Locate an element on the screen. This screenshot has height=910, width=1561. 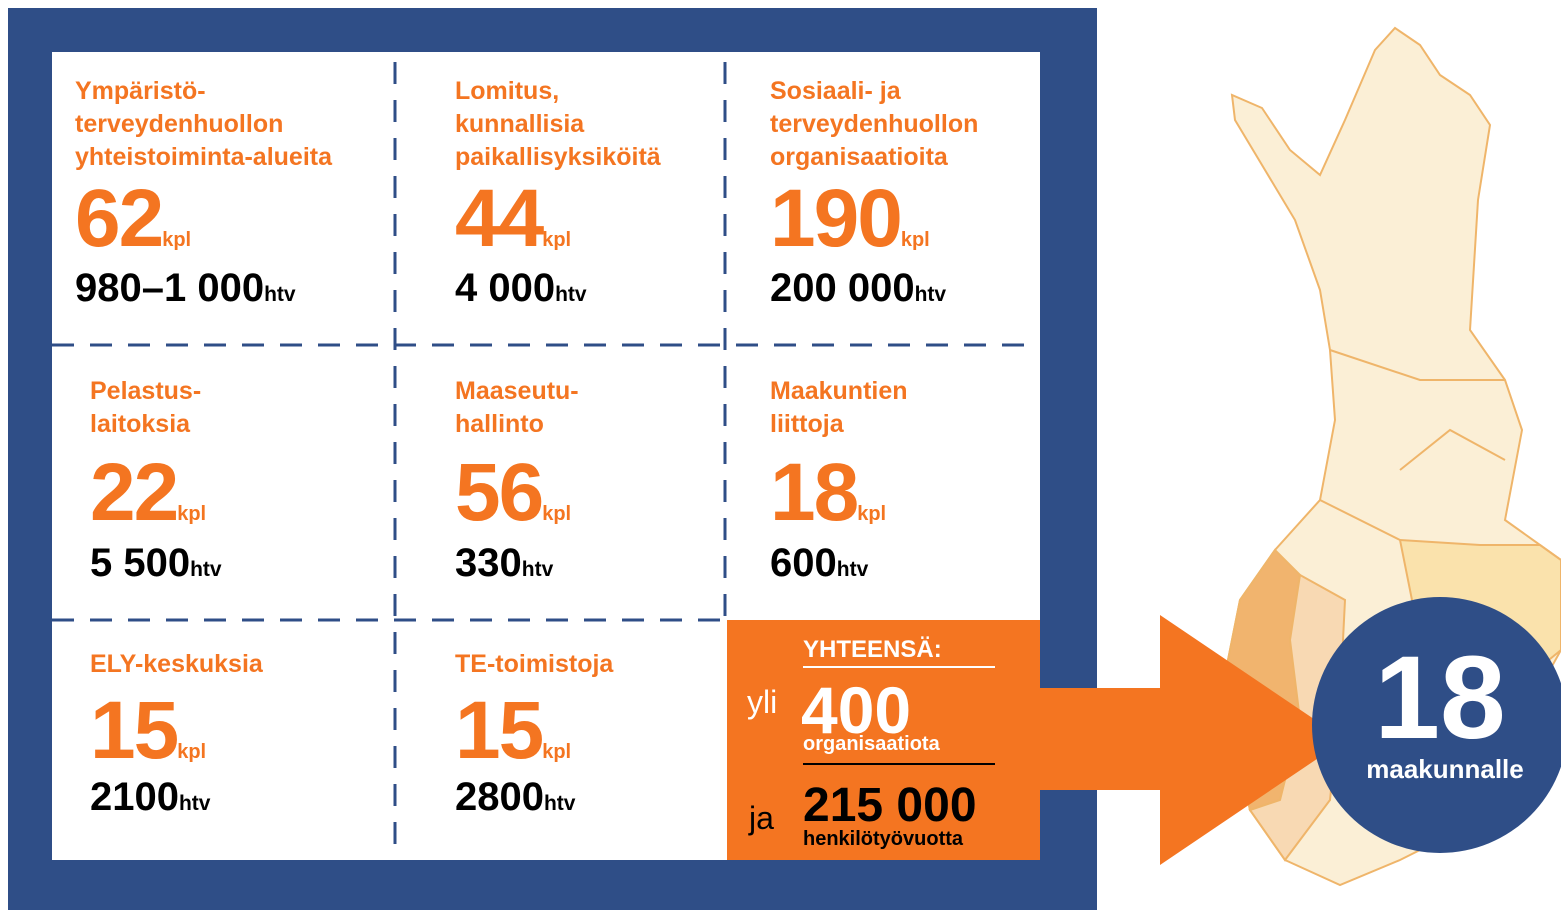
cell-label: liittoja is located at coordinates (807, 424).